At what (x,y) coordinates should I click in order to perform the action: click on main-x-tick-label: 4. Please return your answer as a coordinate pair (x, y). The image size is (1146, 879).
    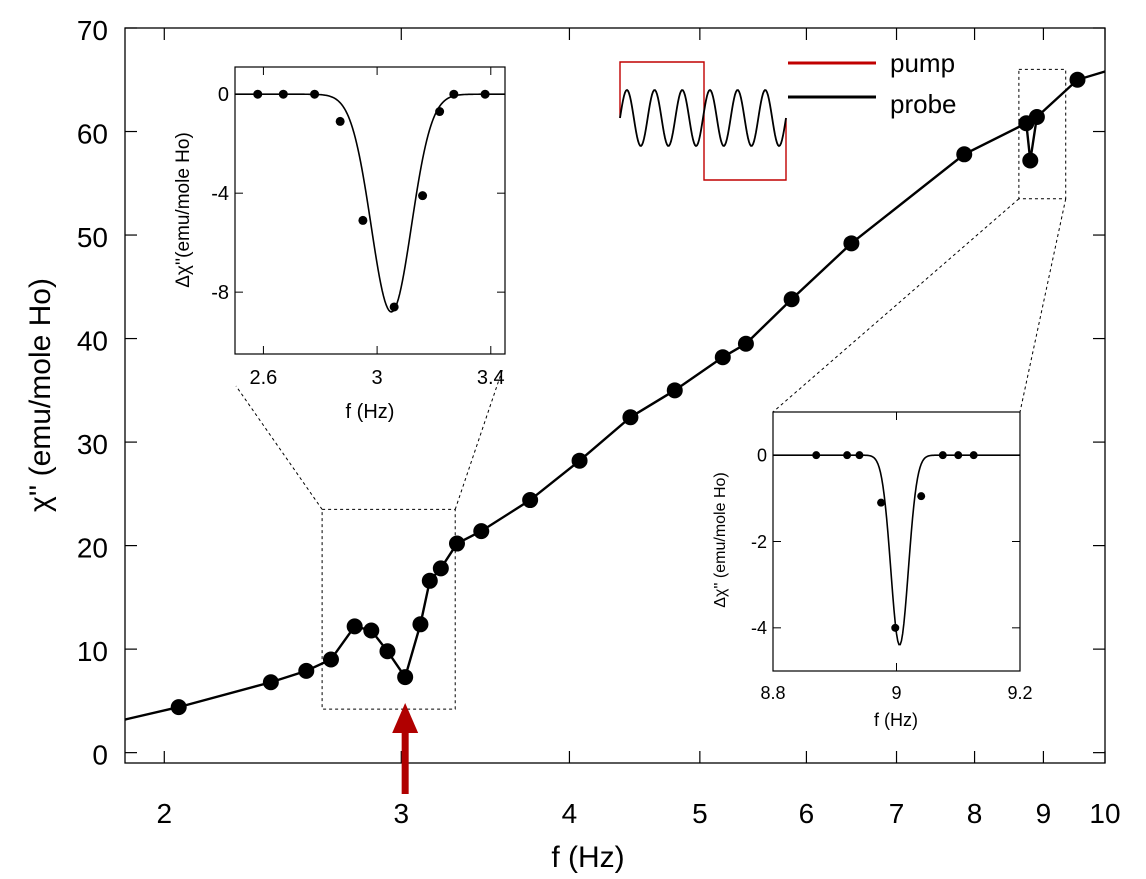
    Looking at the image, I should click on (570, 813).